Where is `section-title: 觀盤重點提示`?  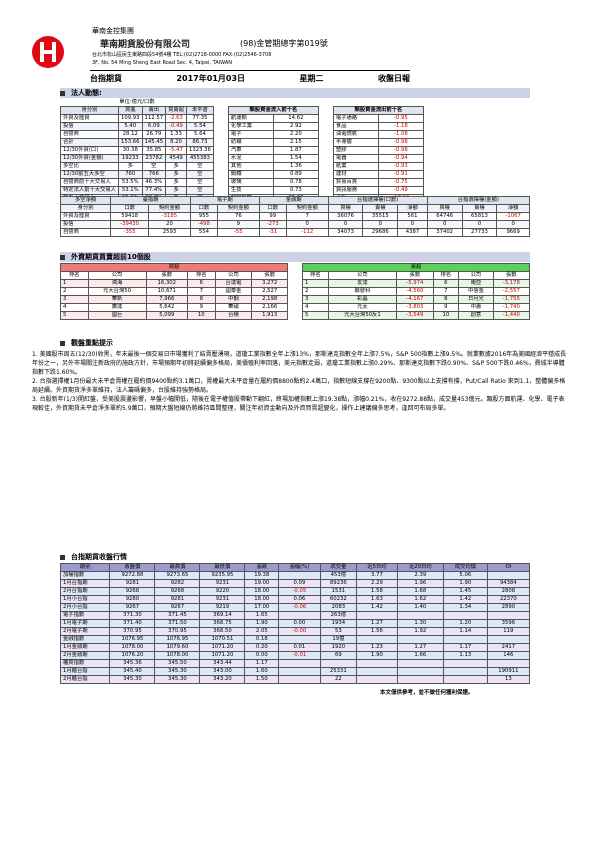
section-title: 觀盤重點提示 is located at coordinates (86, 343).